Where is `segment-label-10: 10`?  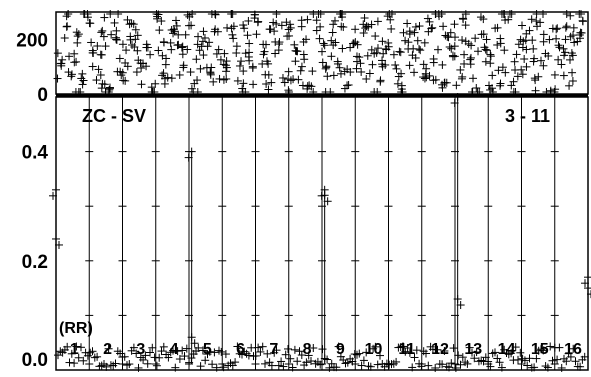 segment-label-10: 10 is located at coordinates (374, 349).